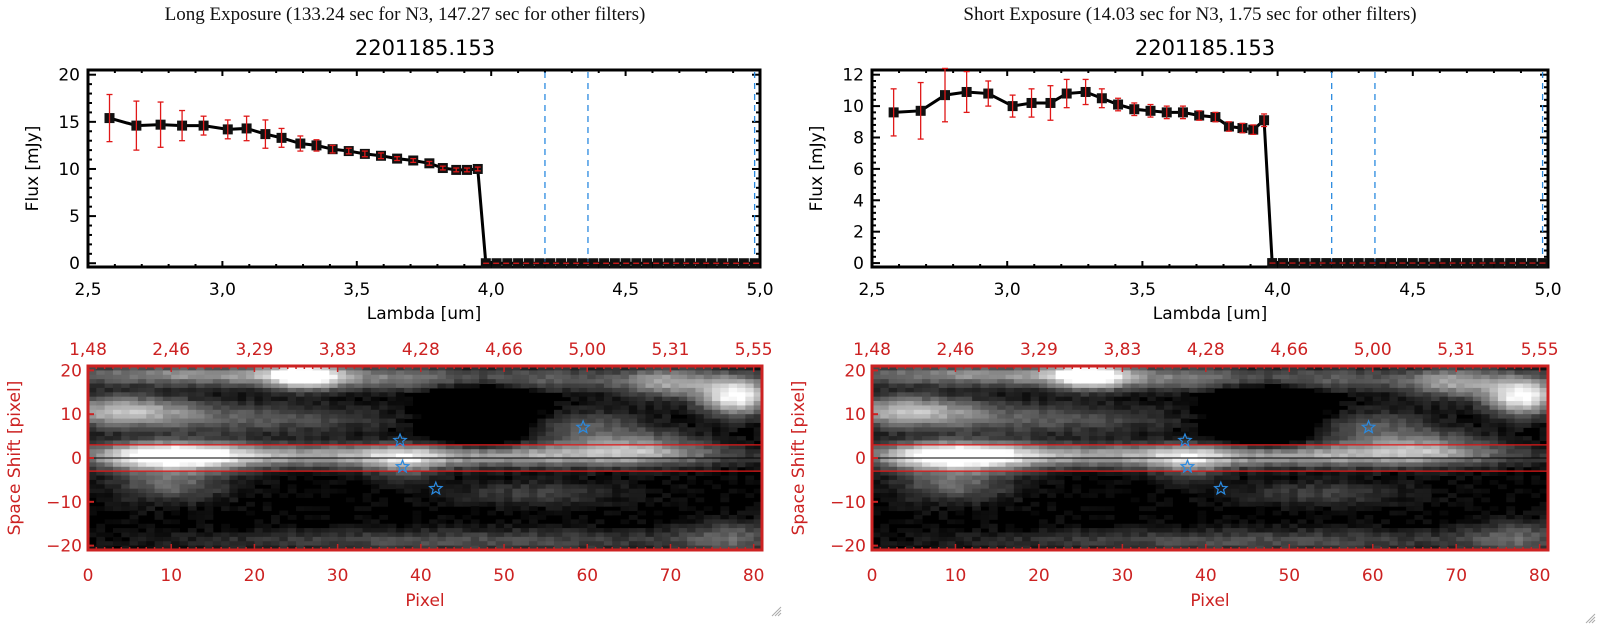 Image resolution: width=1600 pixels, height=630 pixels. What do you see at coordinates (424, 314) in the screenshot?
I see `x-axis-title: Lambda [um]` at bounding box center [424, 314].